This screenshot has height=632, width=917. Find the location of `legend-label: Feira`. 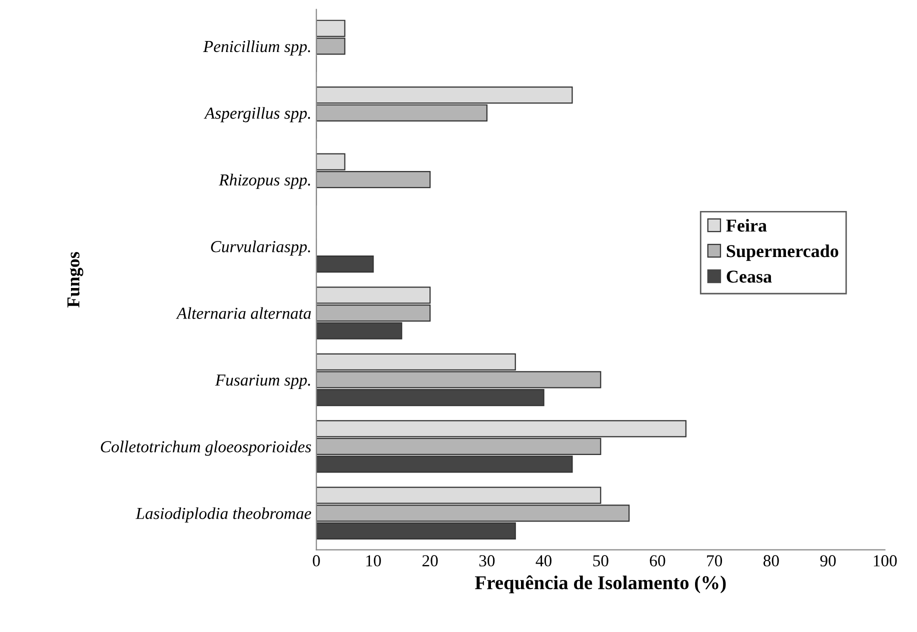

legend-label: Feira is located at coordinates (746, 225).